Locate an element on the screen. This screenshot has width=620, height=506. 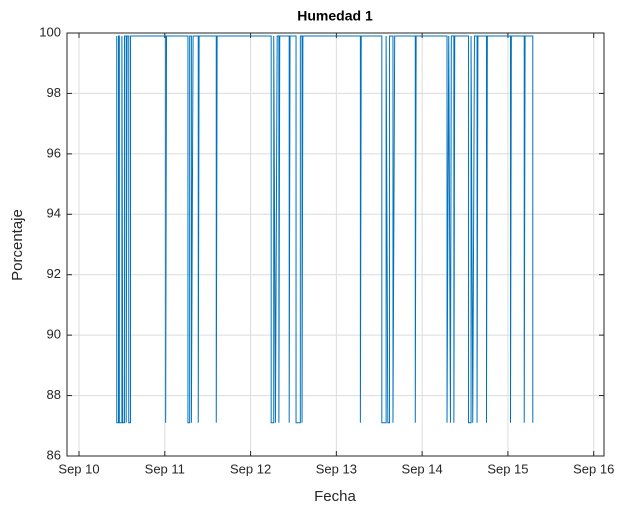
x-tick-label: Sep 10 is located at coordinates (78, 468).